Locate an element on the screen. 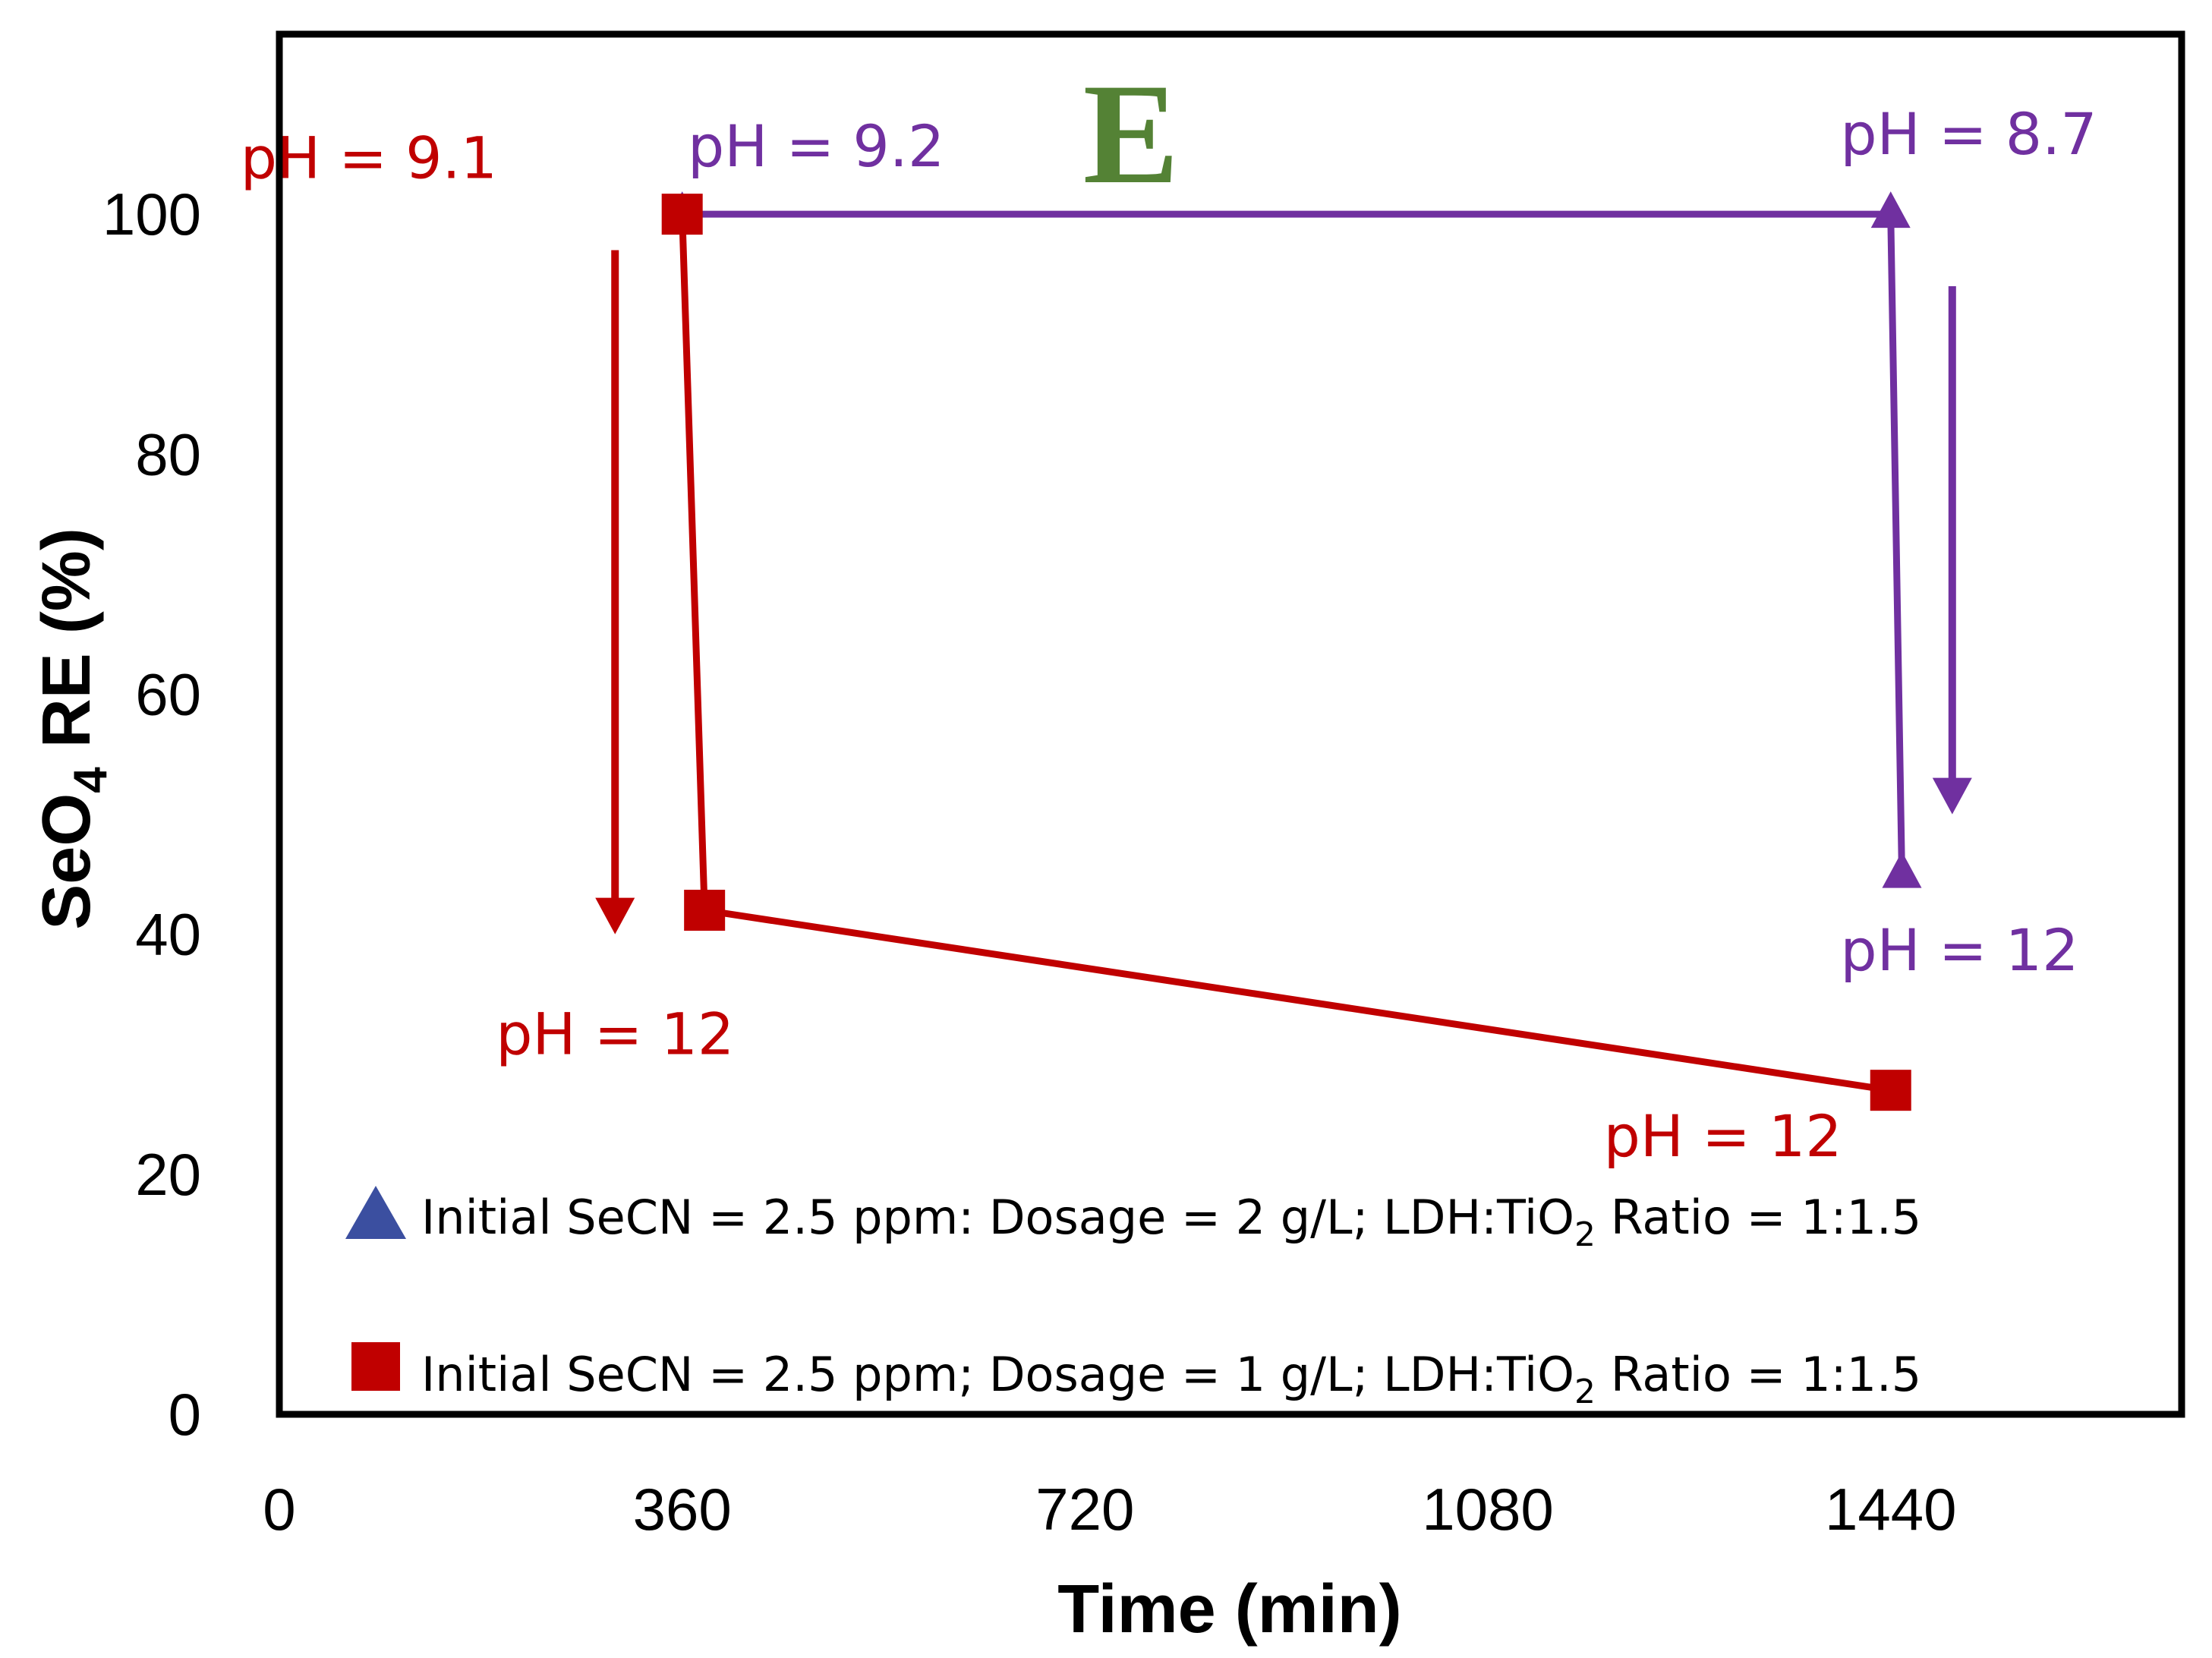  y-tick-label: 60 is located at coordinates (168, 693).